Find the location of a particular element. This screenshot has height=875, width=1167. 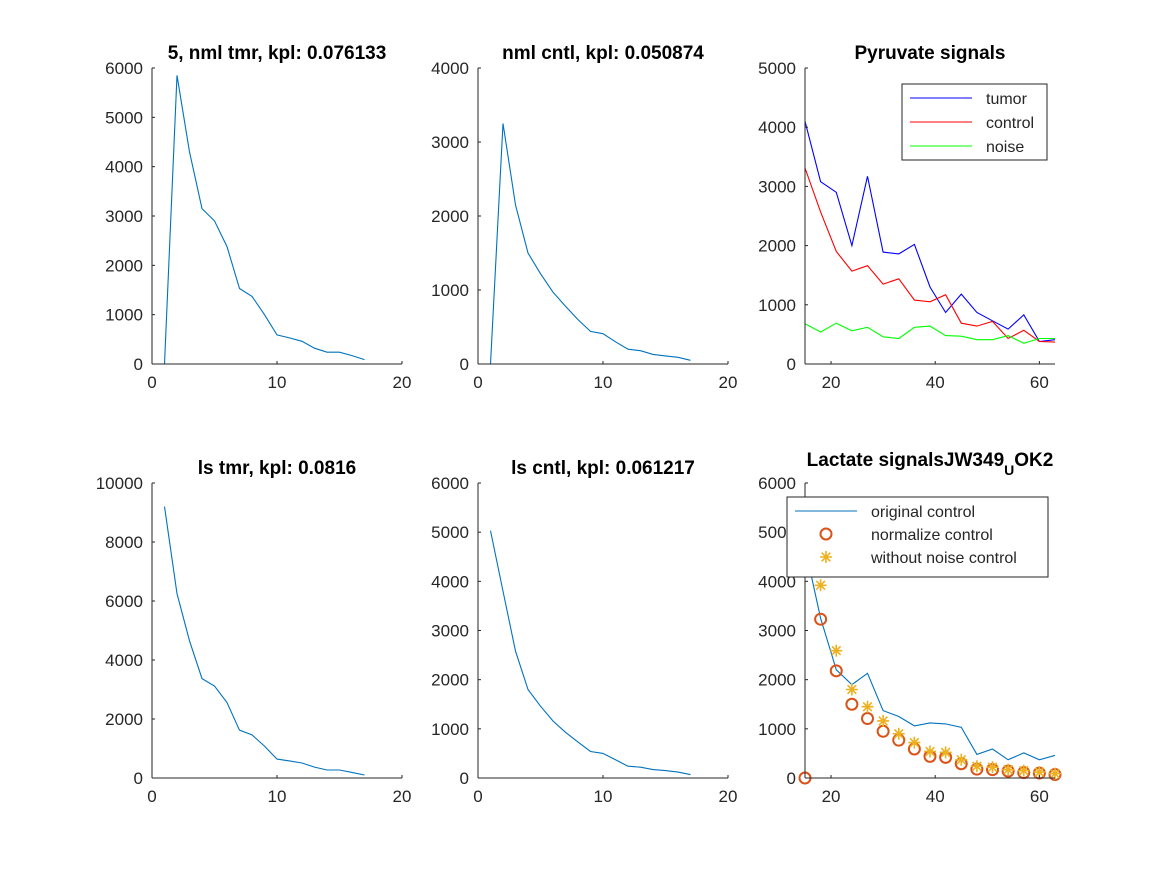

plot-title: nml cntl, kpl: 0.050874 is located at coordinates (603, 53).